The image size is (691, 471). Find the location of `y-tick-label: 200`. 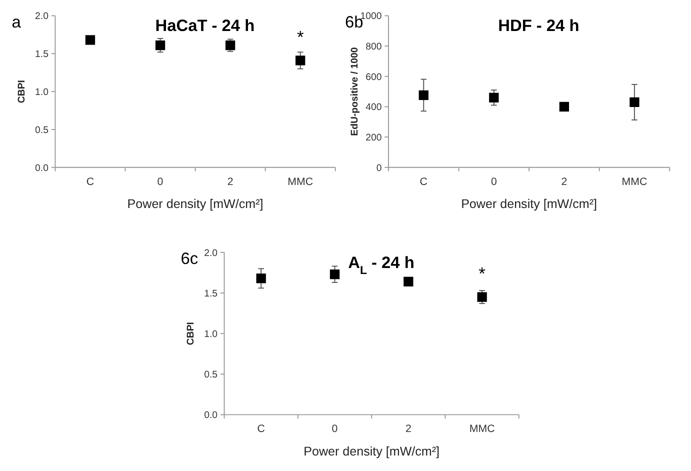

y-tick-label: 200 is located at coordinates (374, 138).